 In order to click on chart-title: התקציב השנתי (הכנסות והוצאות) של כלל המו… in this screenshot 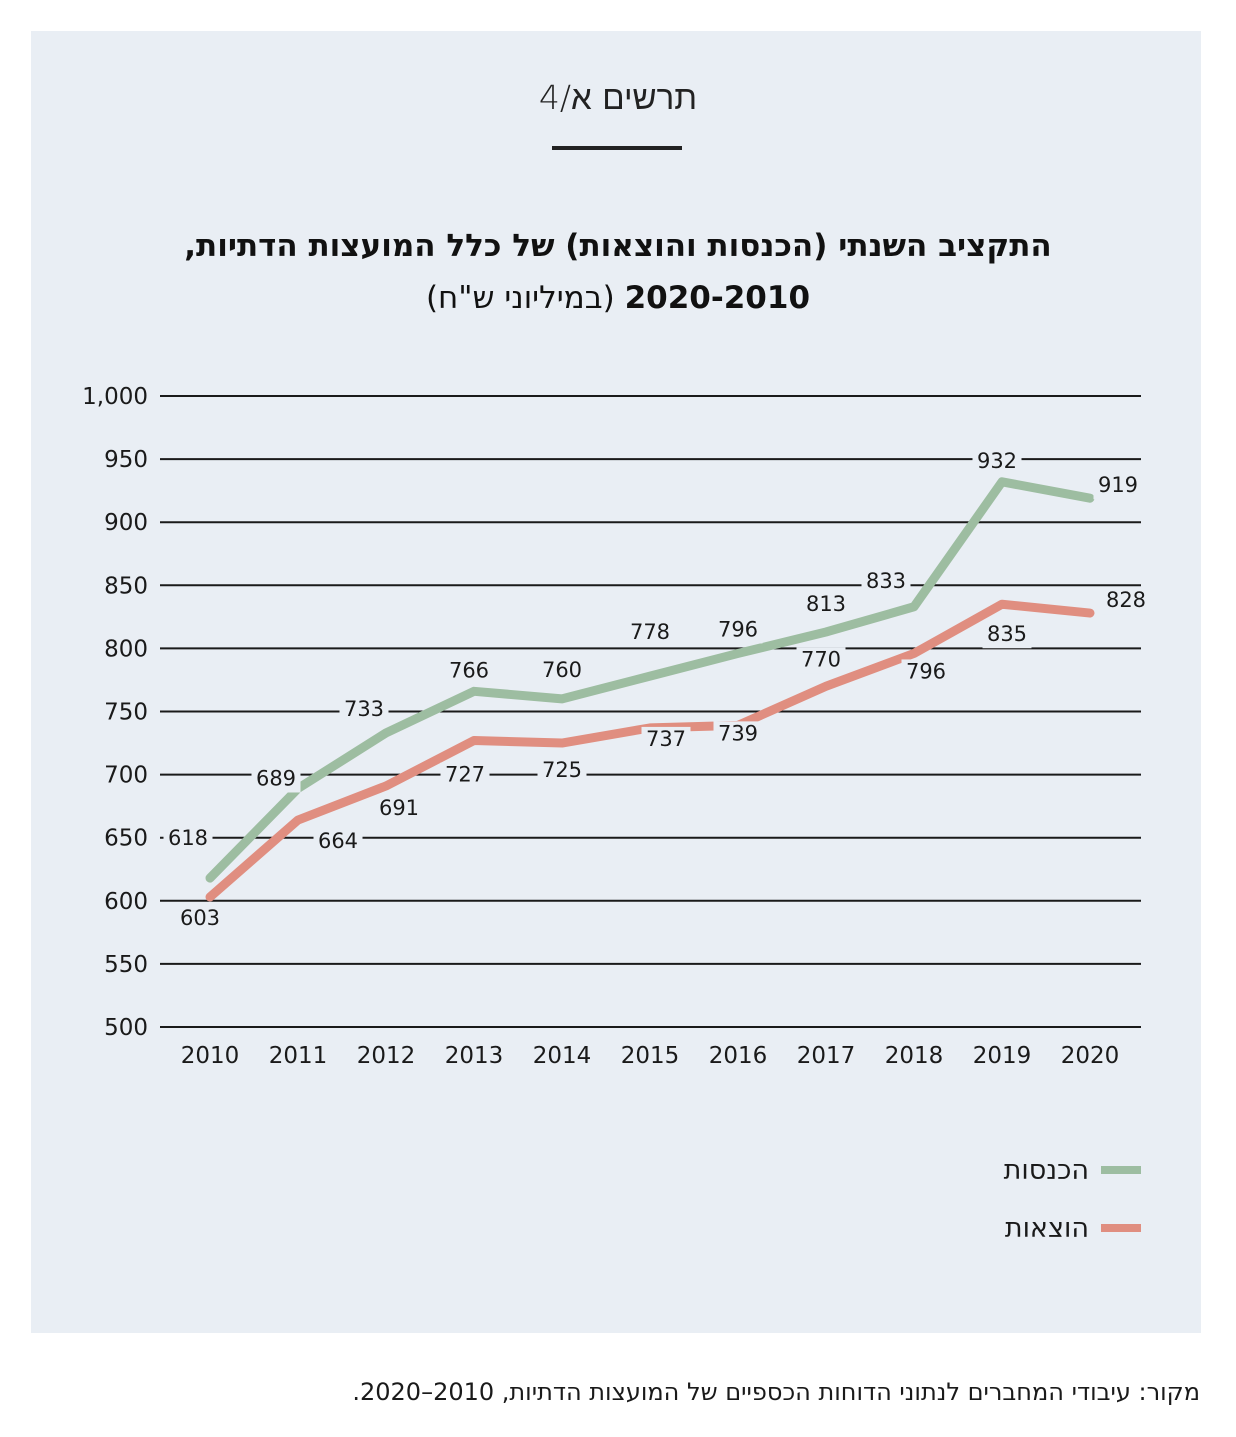, I will do `click(618, 246)`.